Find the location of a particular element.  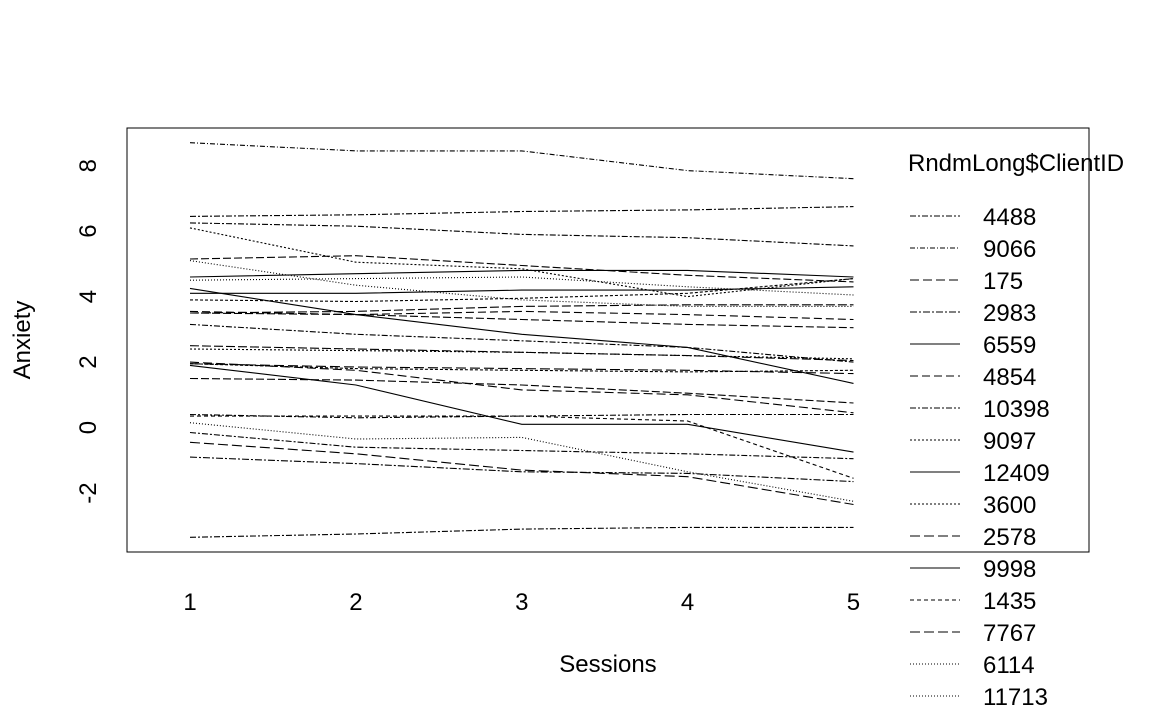

legend-title: RndmLong$ClientID is located at coordinates (1016, 163).